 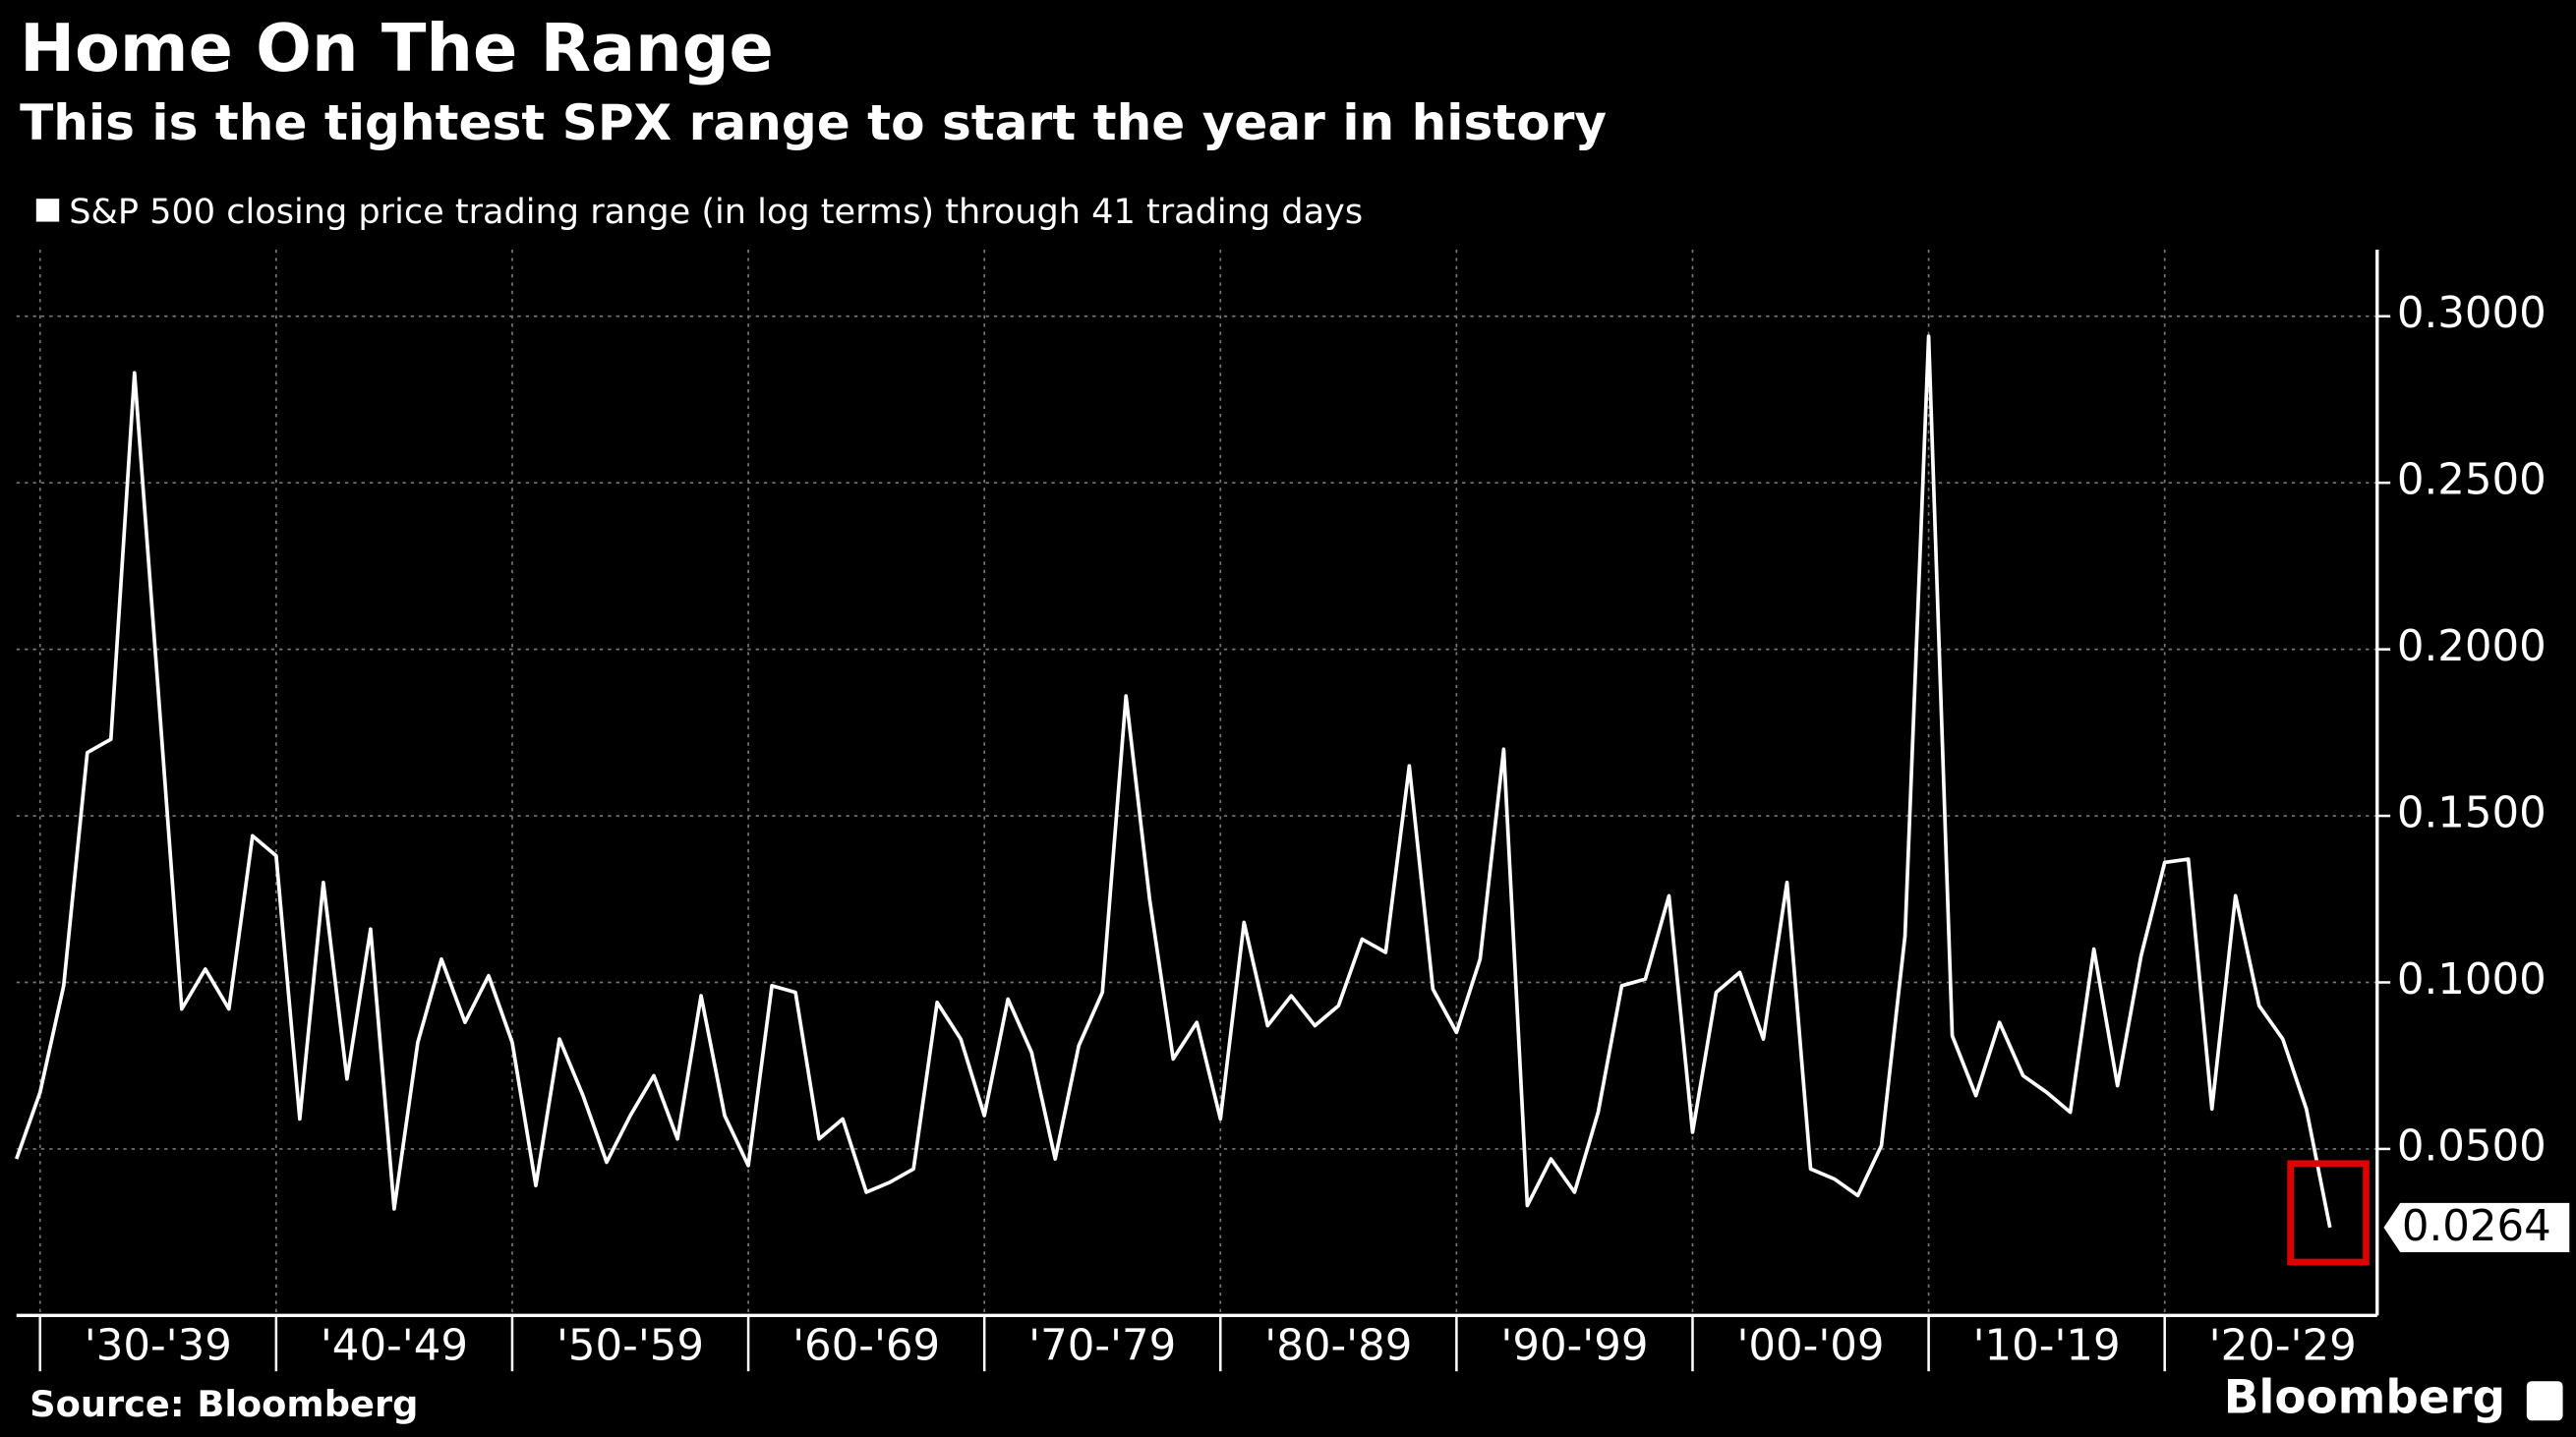 I want to click on x-tick-label: '00-'09, so click(x=1810, y=1345).